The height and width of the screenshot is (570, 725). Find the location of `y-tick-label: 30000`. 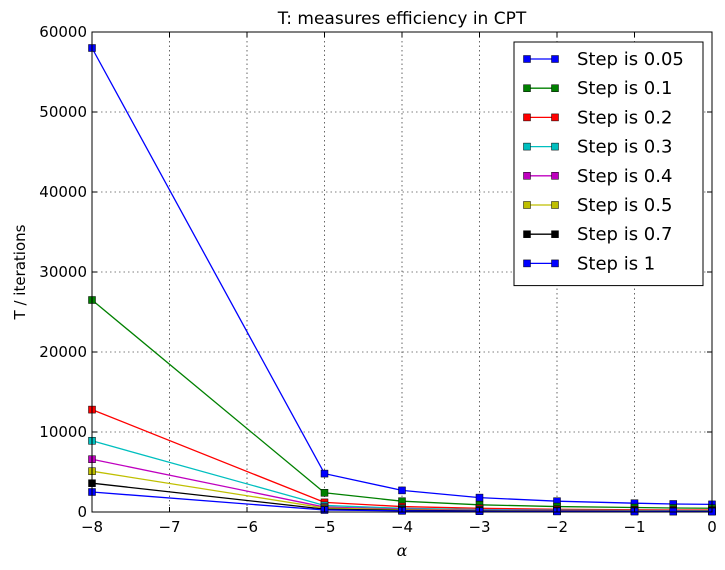

y-tick-label: 30000 is located at coordinates (63, 272).